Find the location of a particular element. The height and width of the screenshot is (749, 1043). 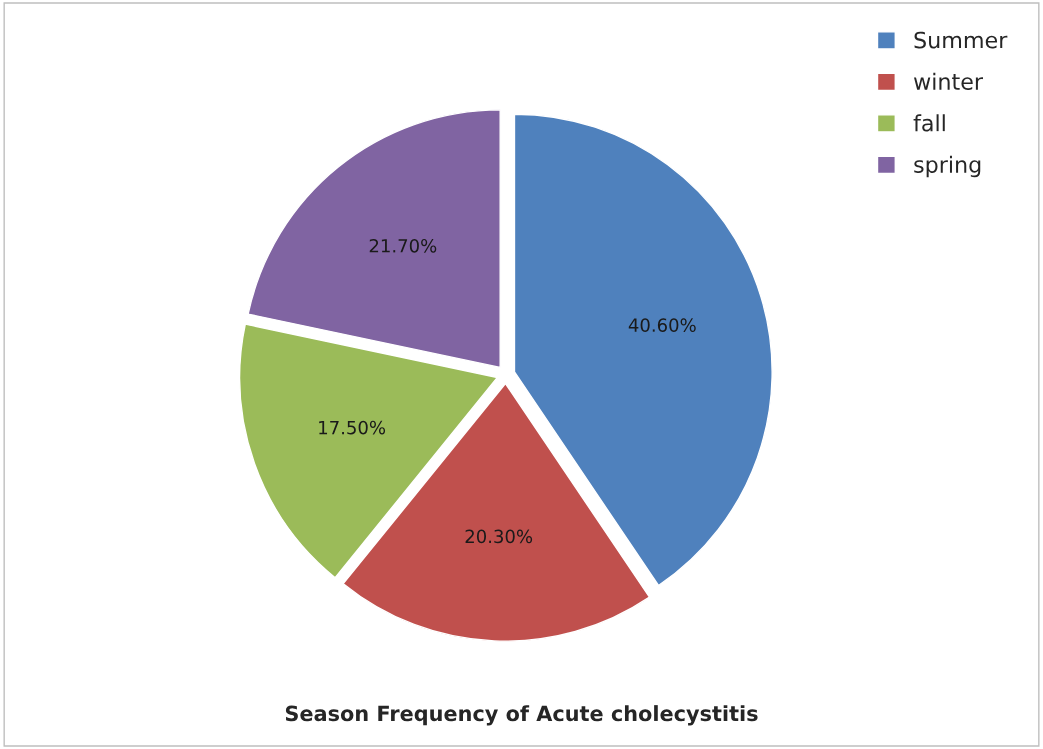

data-label: 40.60% is located at coordinates (662, 325).